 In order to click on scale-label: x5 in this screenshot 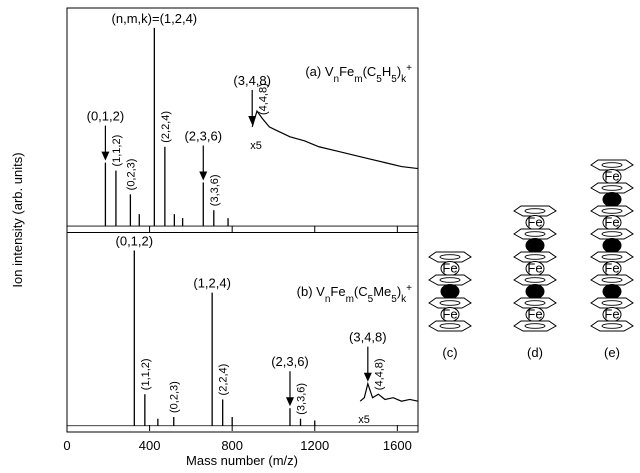, I will do `click(256, 146)`.